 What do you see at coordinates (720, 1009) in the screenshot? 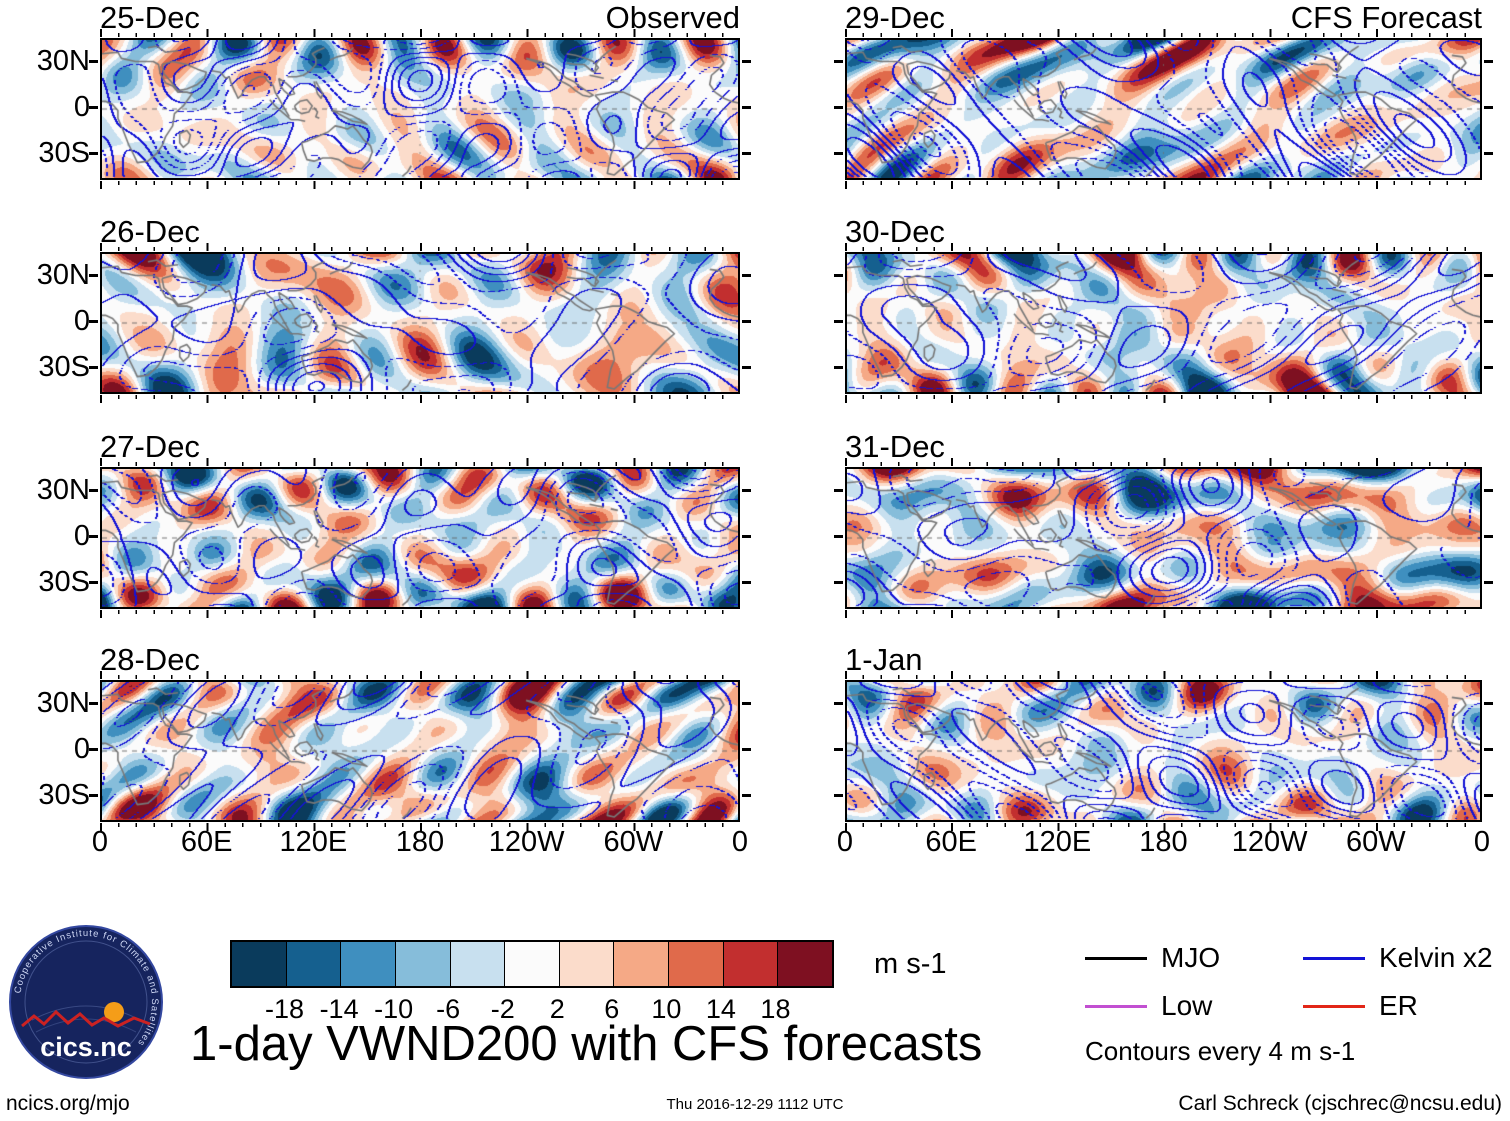
I see `colorbar-tick-label: 14` at bounding box center [720, 1009].